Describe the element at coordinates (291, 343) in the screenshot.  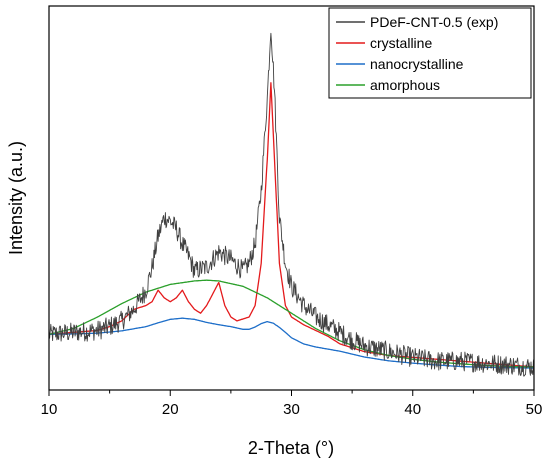
I see `series-line-nanocrystalline` at that location.